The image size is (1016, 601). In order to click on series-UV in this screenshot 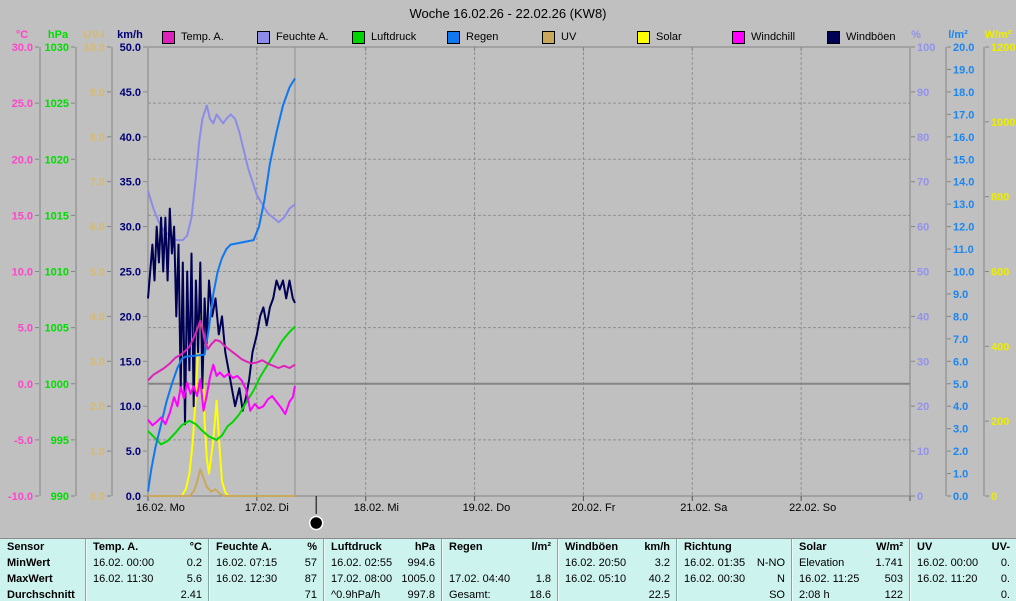, I will do `click(221, 482)`.